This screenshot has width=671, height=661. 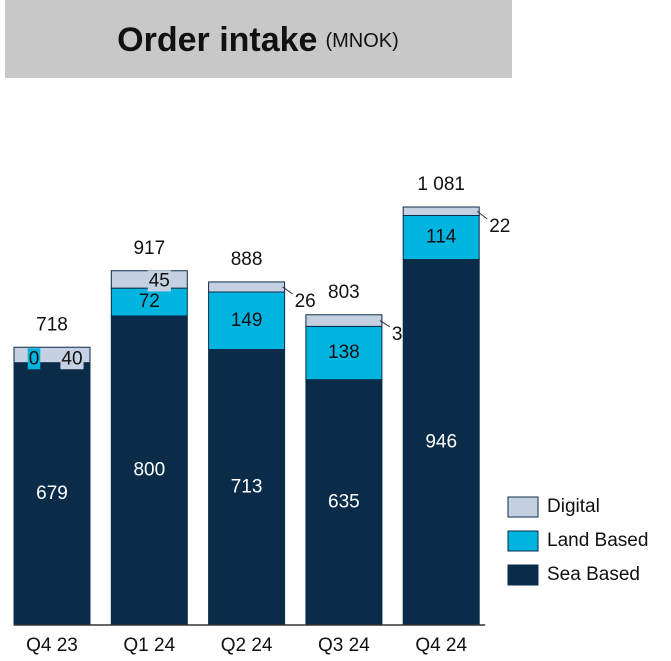 I want to click on total-label: 718, so click(x=52, y=324).